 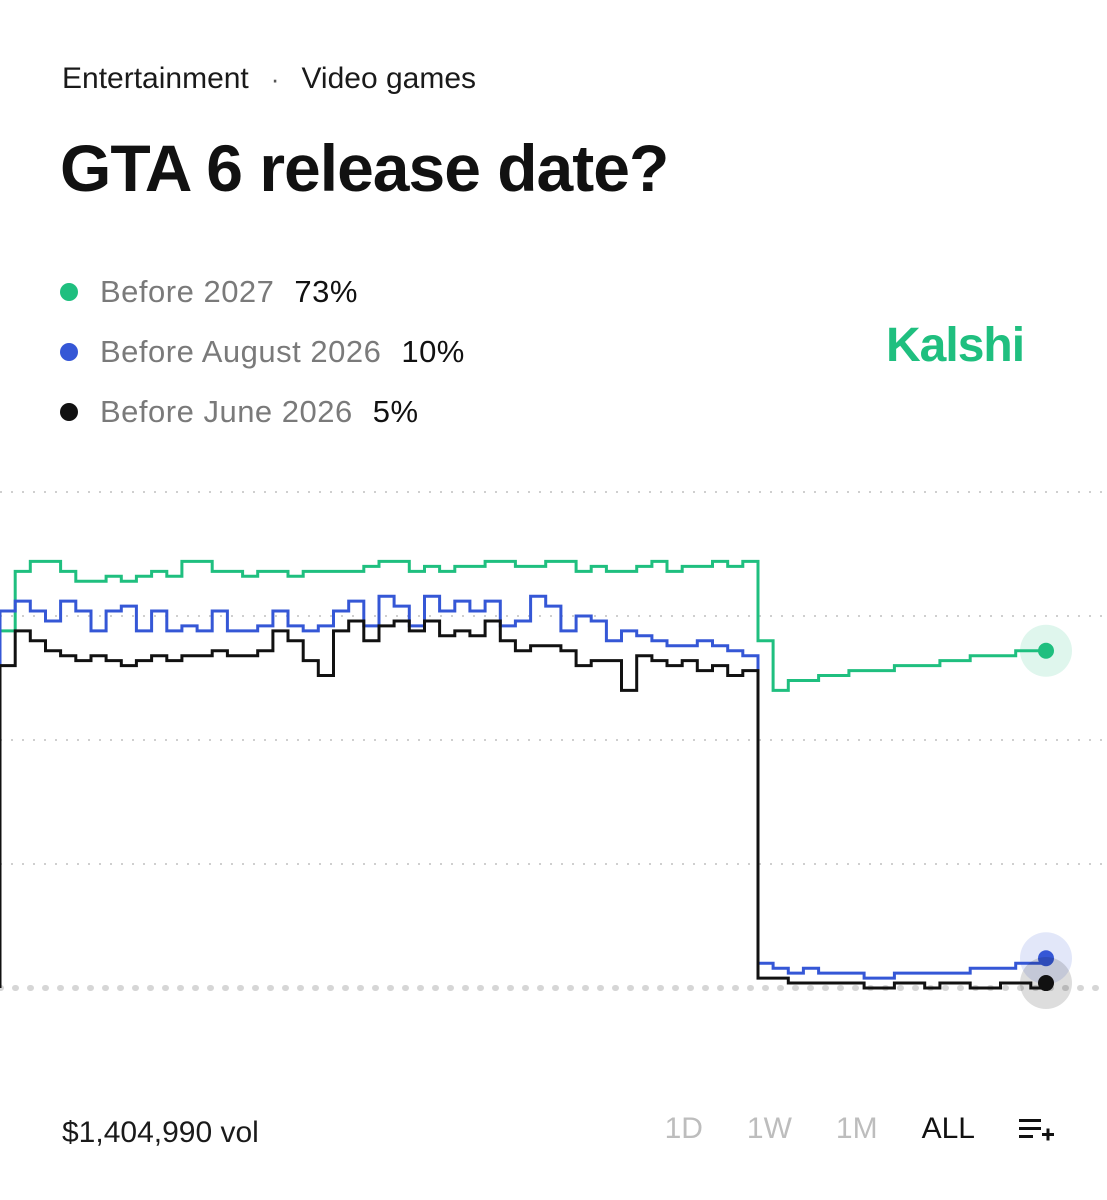 I want to click on range-1w: 1W, so click(x=769, y=1128).